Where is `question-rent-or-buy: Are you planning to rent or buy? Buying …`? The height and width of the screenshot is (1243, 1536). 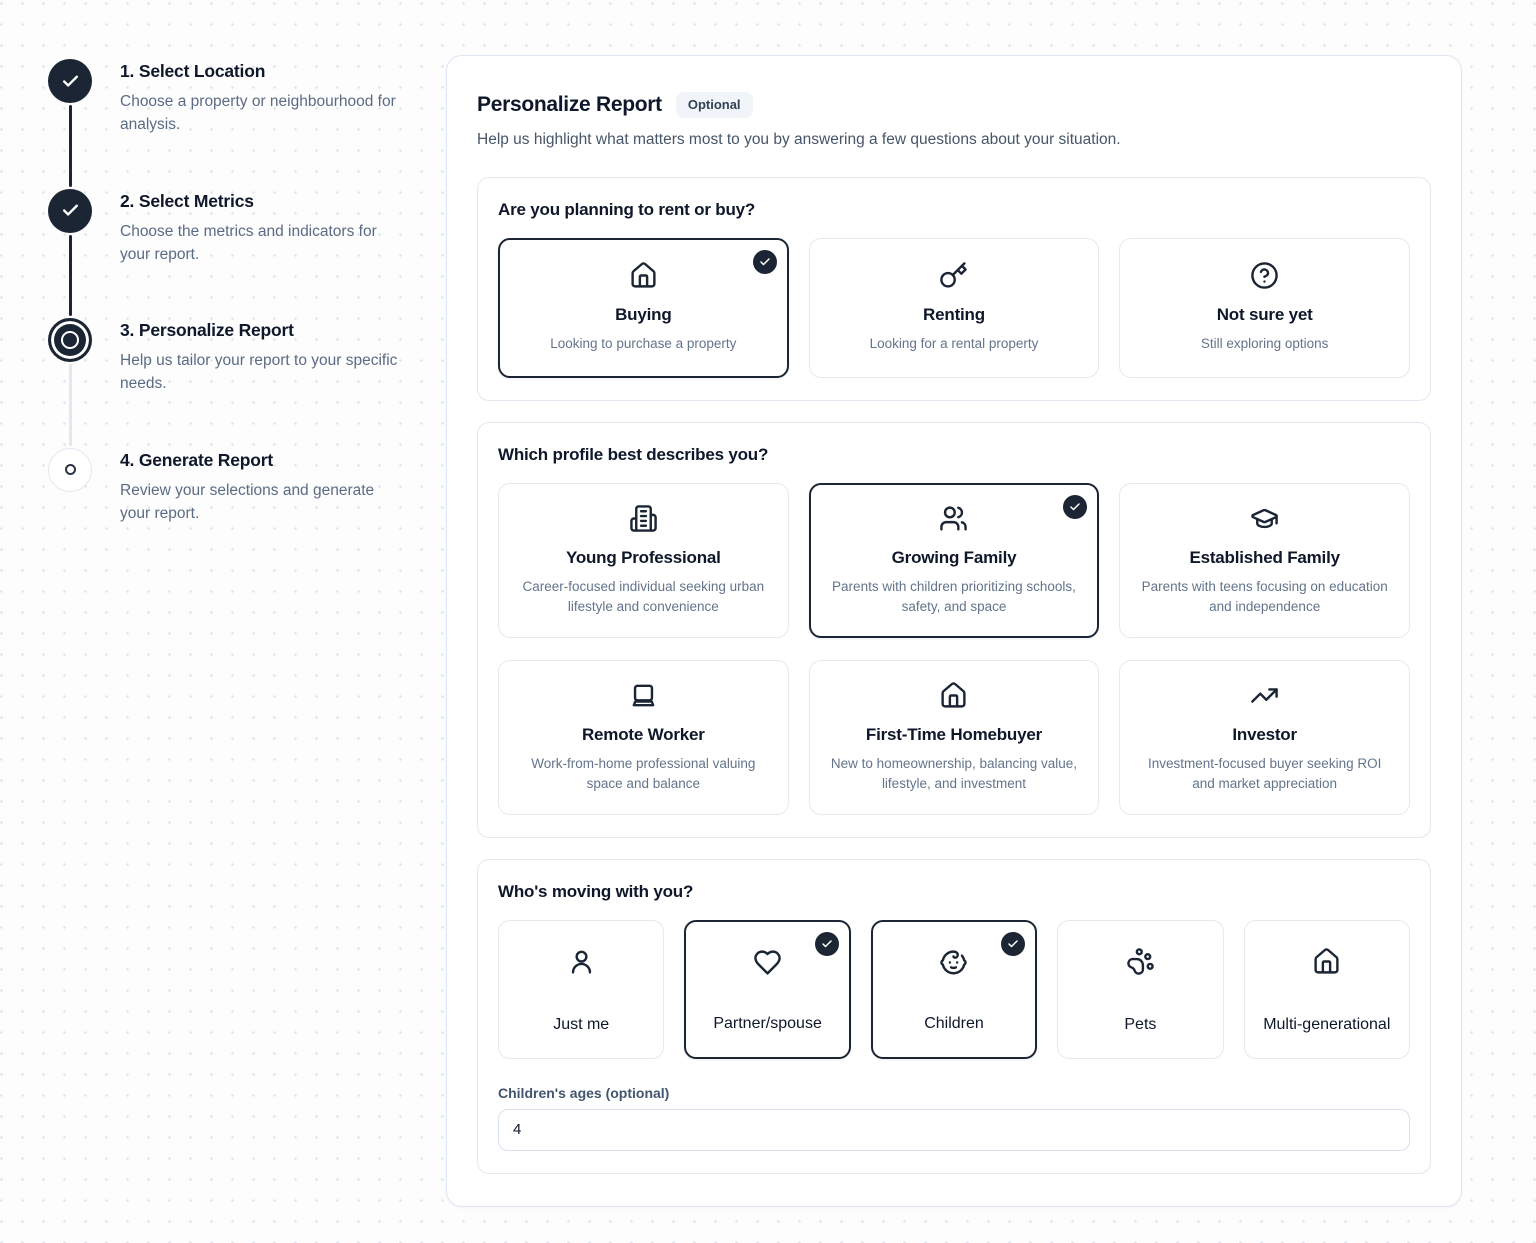 question-rent-or-buy: Are you planning to rent or buy? Buying … is located at coordinates (954, 288).